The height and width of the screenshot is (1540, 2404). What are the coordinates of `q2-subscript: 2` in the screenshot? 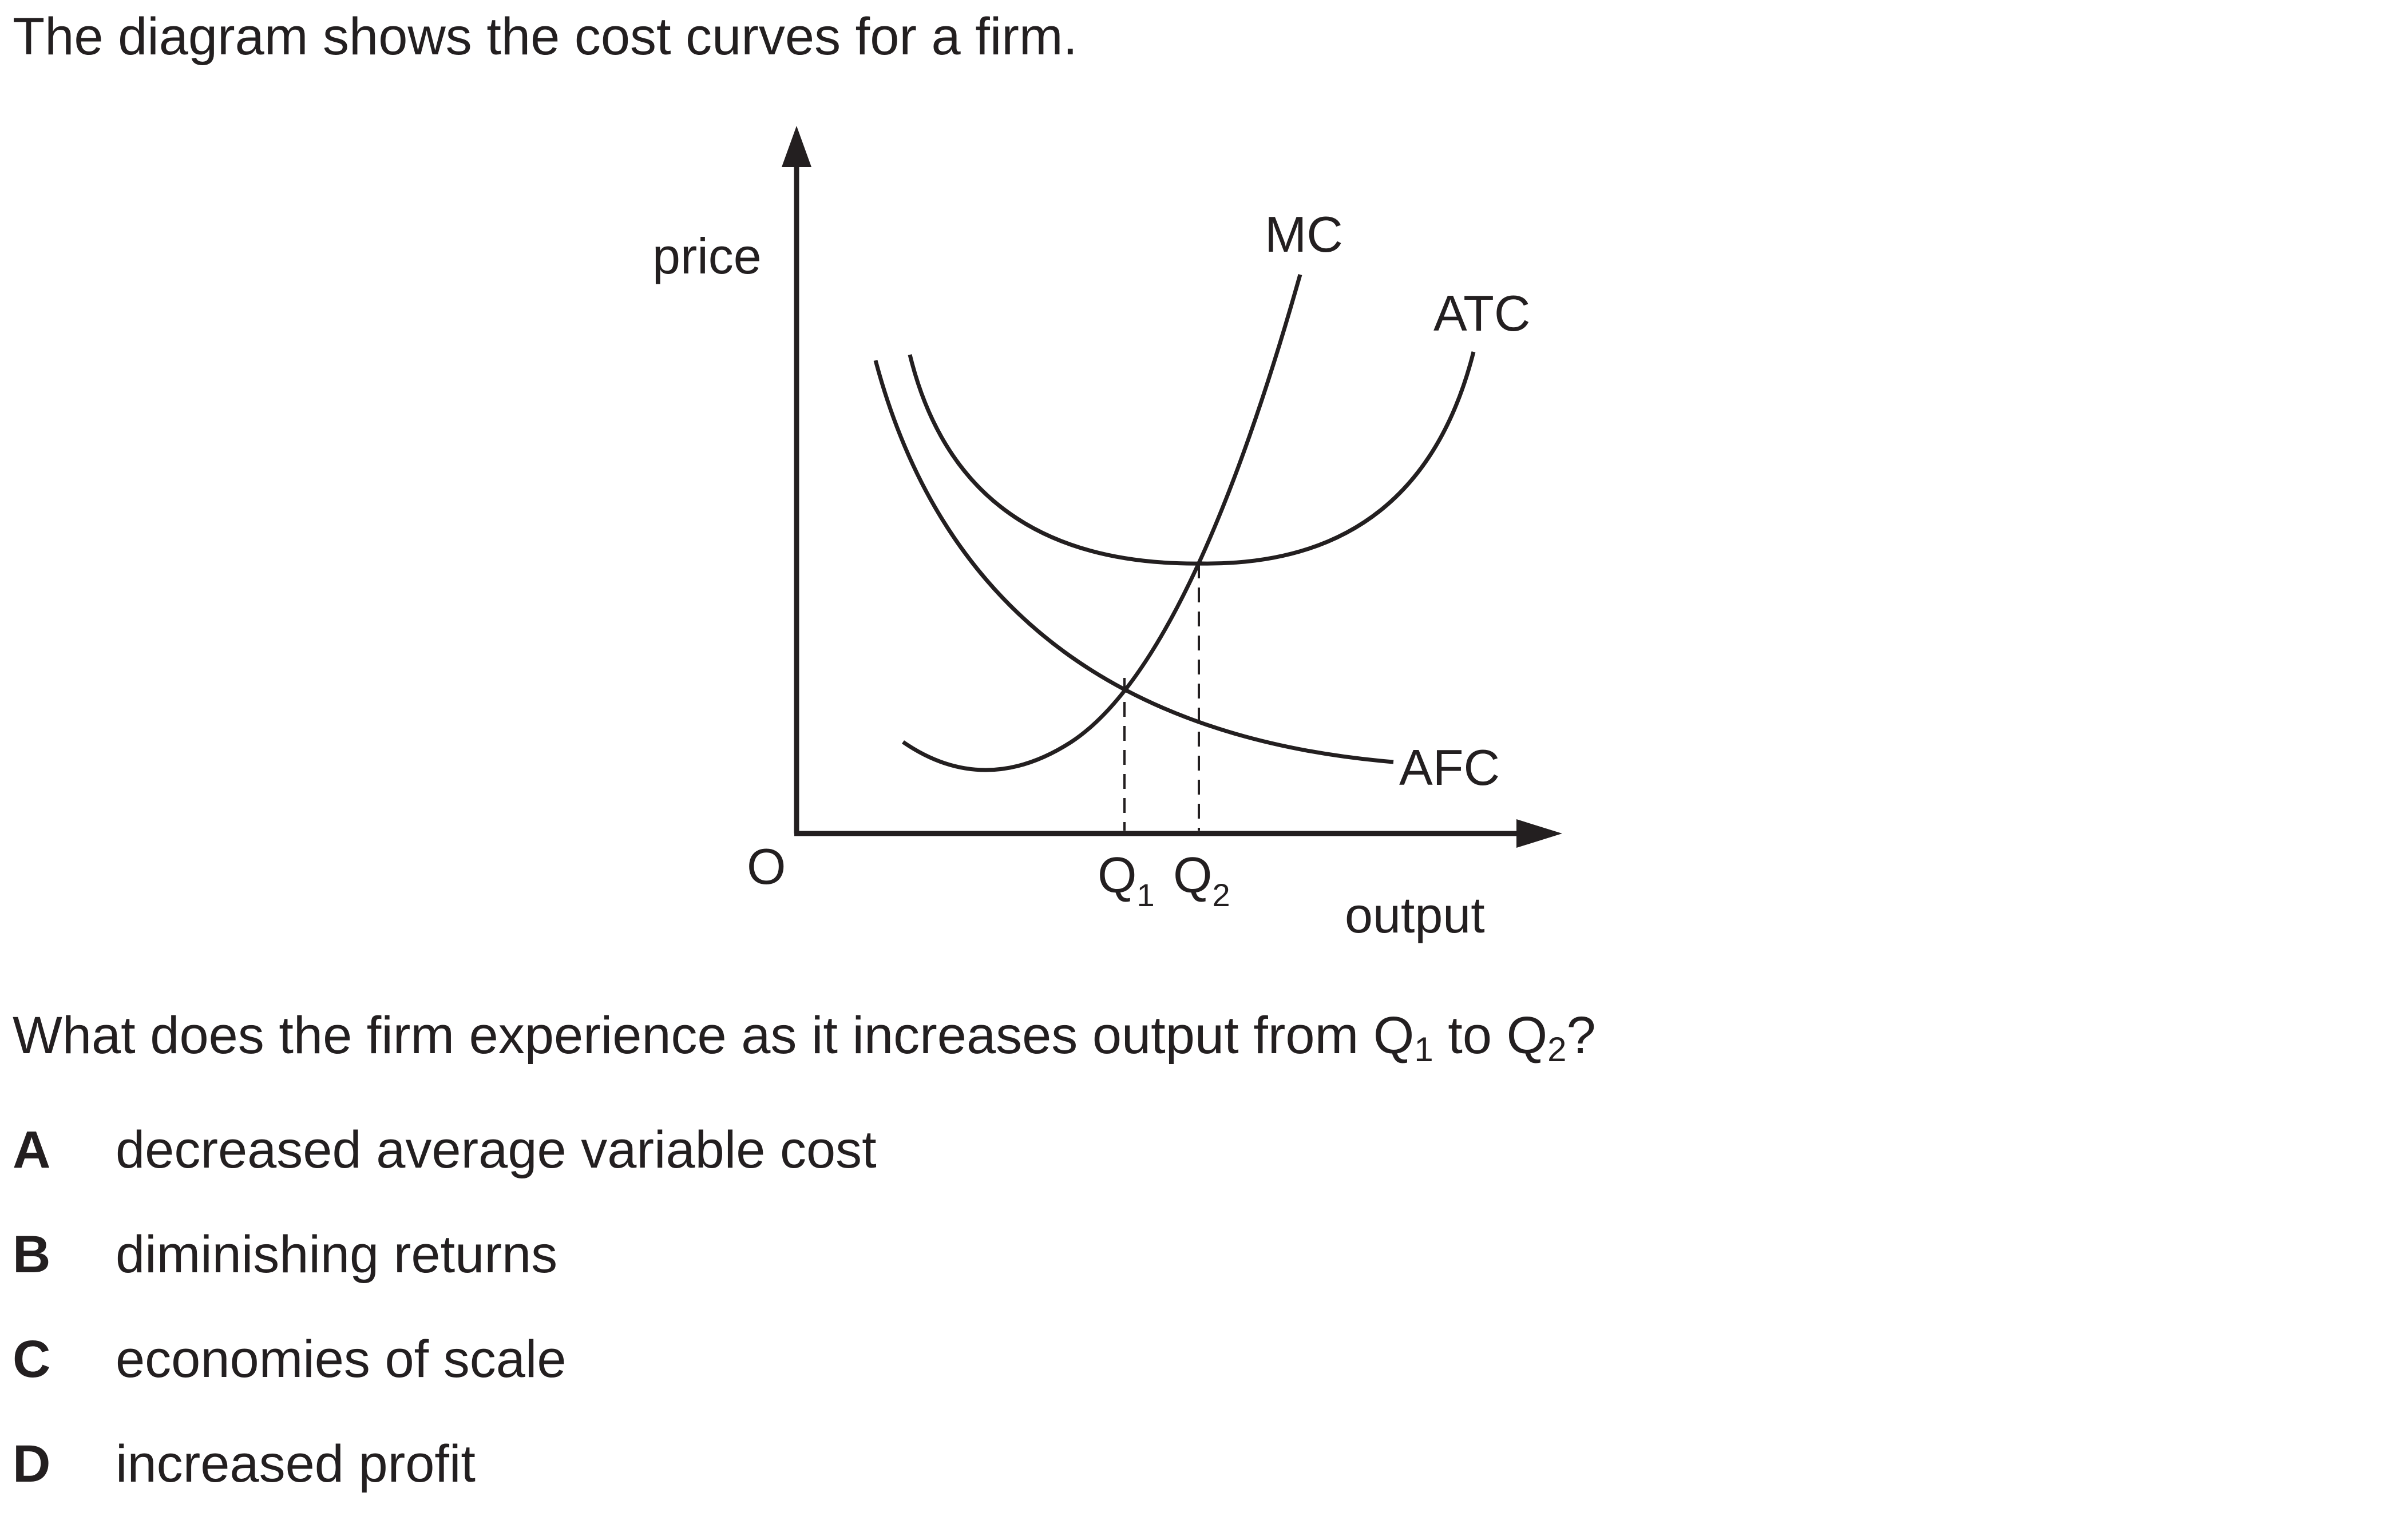 It's located at (1221, 895).